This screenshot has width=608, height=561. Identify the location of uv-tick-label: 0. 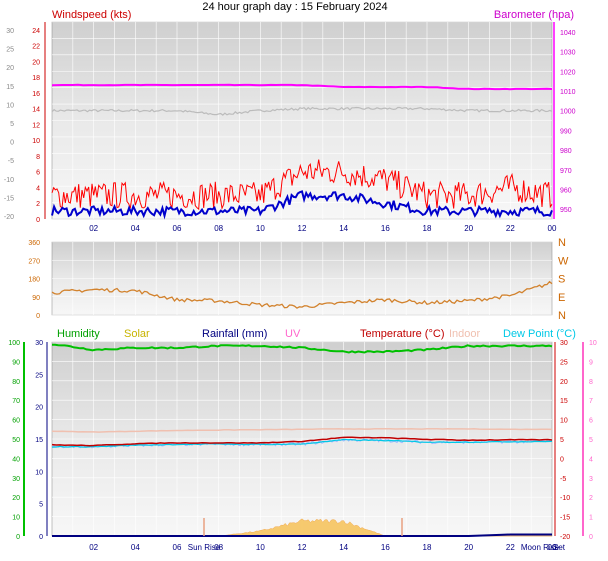
(591, 537).